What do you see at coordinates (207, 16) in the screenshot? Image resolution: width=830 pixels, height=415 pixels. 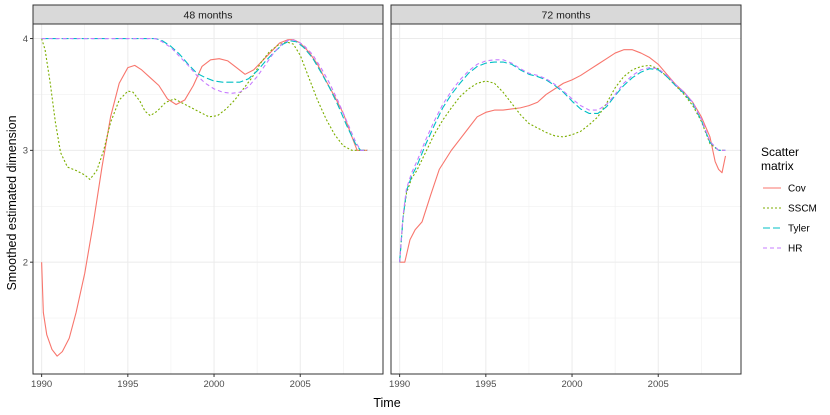 I see `panel-strip-label: 48 months` at bounding box center [207, 16].